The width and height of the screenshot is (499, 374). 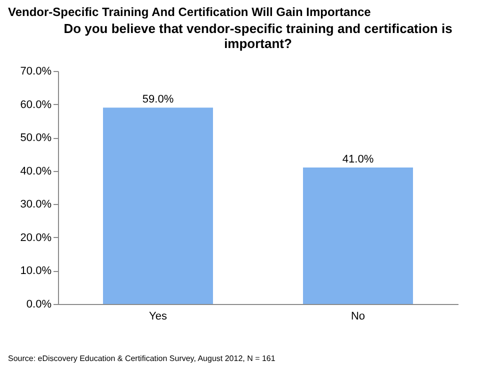 What do you see at coordinates (36, 271) in the screenshot?
I see `y-tick-label: 10.0%` at bounding box center [36, 271].